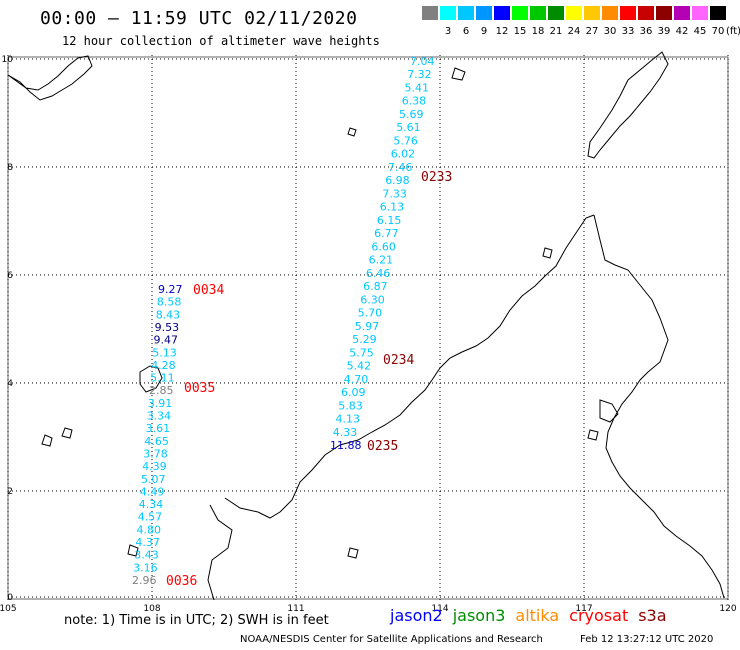  I want to click on wave-height-value: 6.02, so click(403, 154).